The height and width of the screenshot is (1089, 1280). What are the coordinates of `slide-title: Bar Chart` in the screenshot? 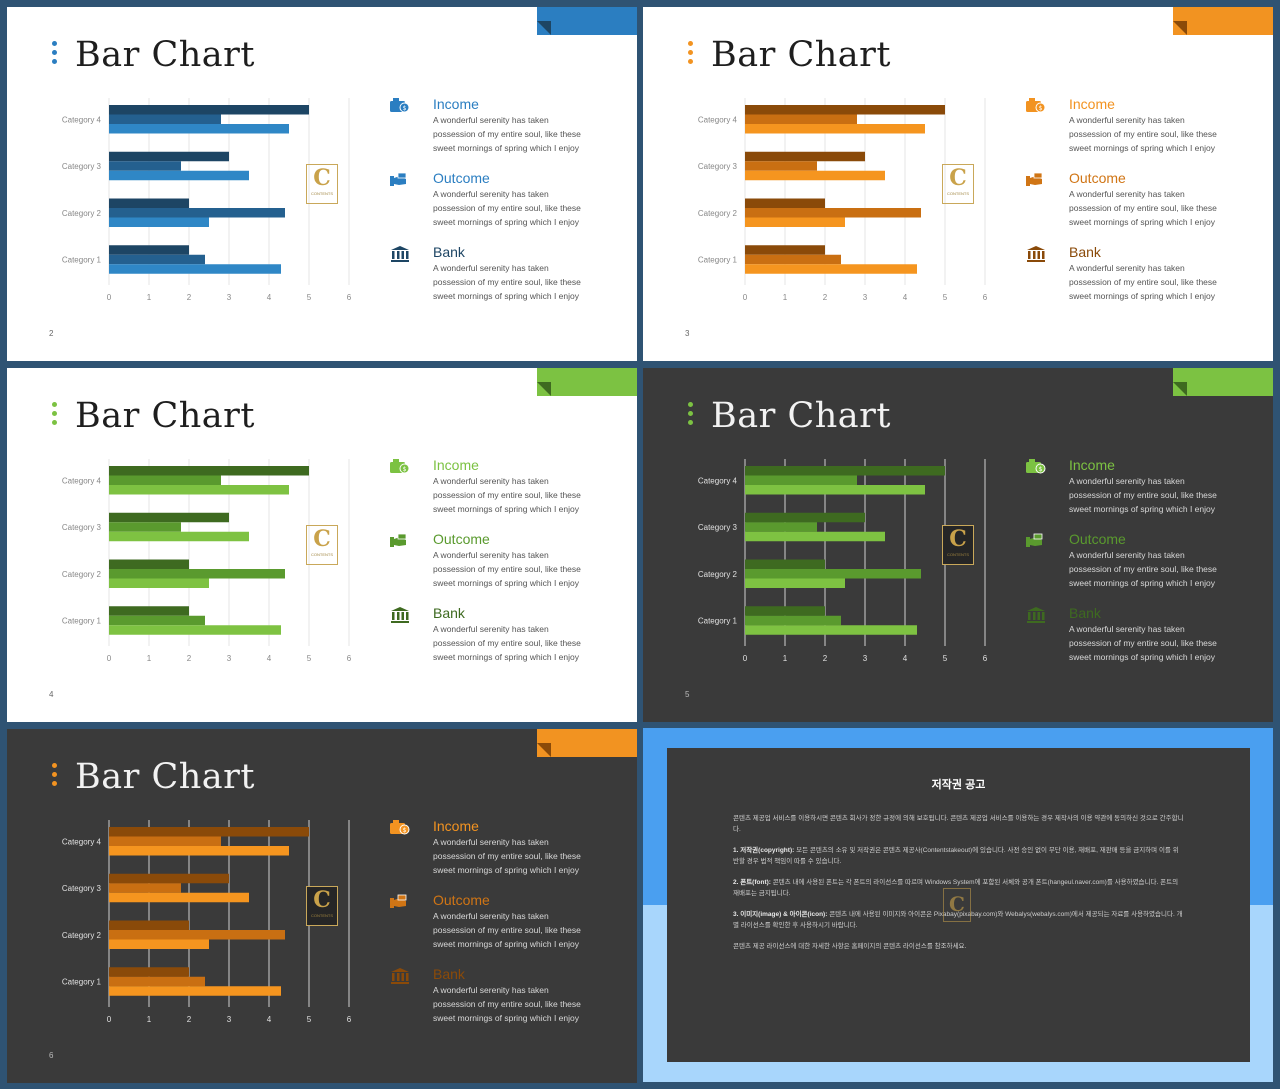 It's located at (165, 55).